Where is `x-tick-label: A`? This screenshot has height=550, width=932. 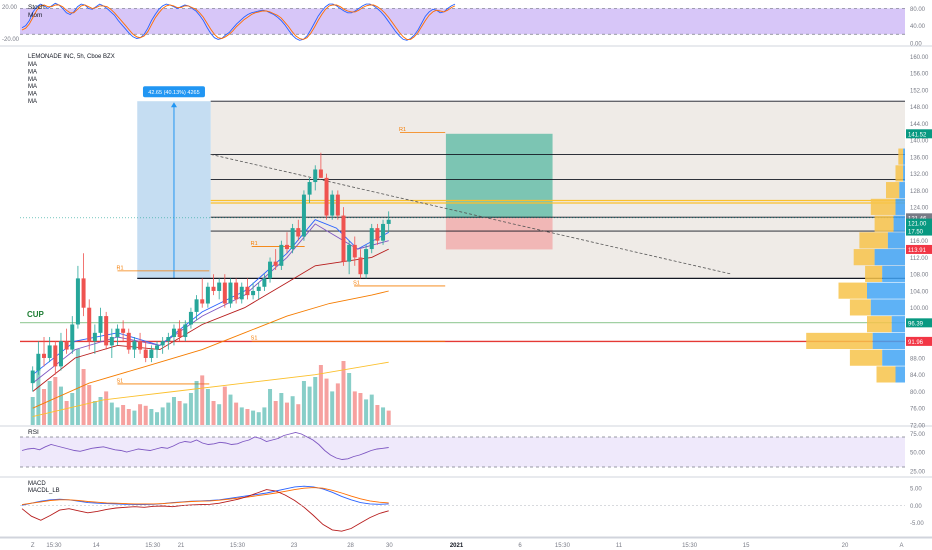
x-tick-label: A is located at coordinates (901, 546).